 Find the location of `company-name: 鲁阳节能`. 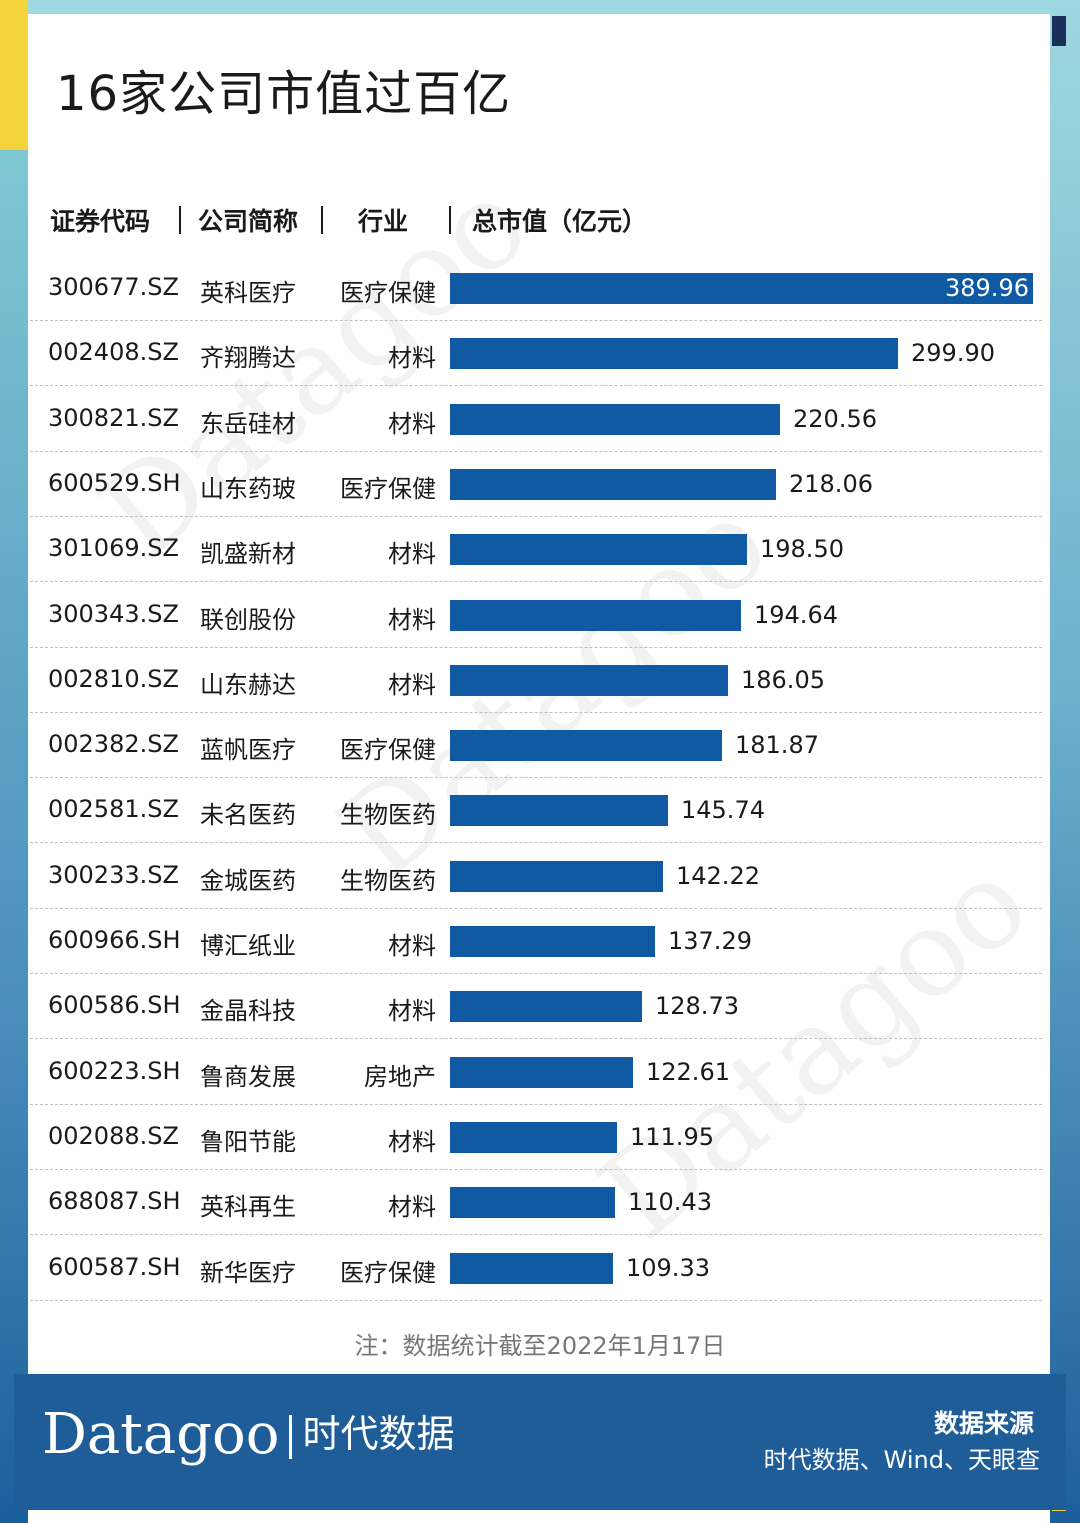

company-name: 鲁阳节能 is located at coordinates (248, 1141).